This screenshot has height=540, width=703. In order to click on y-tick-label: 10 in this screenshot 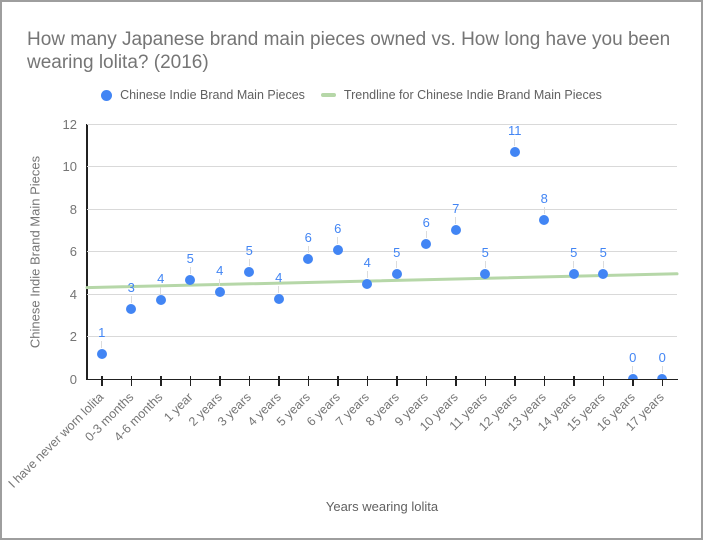, I will do `click(69, 166)`.